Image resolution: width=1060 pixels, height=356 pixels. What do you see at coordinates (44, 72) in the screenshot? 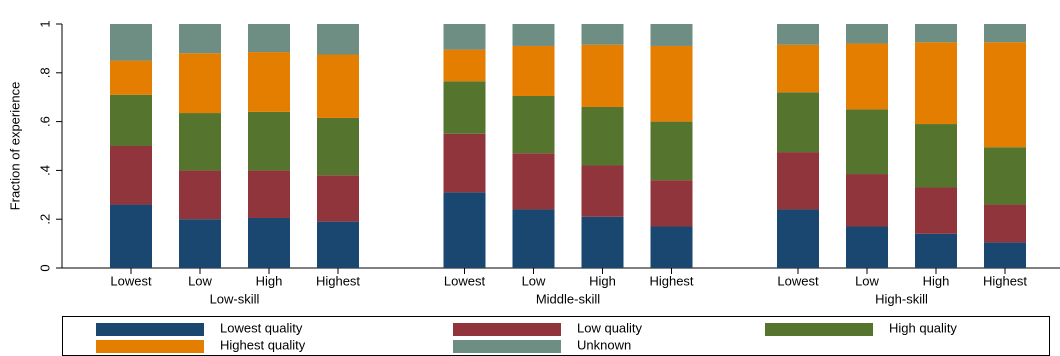
I see `y-tick-label: .8` at bounding box center [44, 72].